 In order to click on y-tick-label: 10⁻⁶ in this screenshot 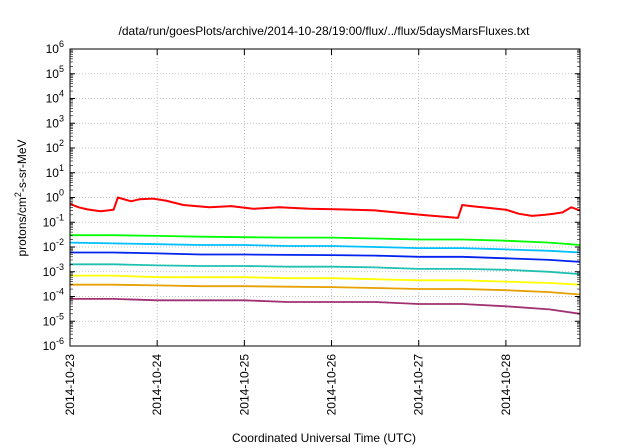, I will do `click(53, 344)`.